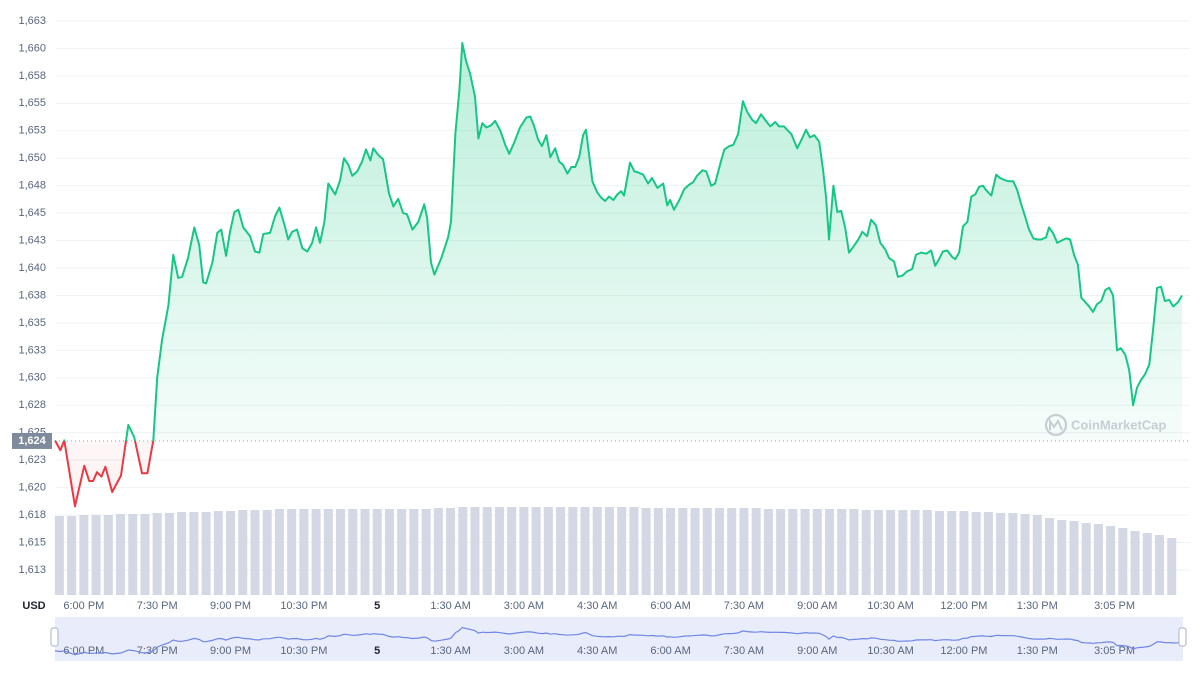 The height and width of the screenshot is (680, 1200). Describe the element at coordinates (32, 295) in the screenshot. I see `y-tick-label: 1,638` at that location.